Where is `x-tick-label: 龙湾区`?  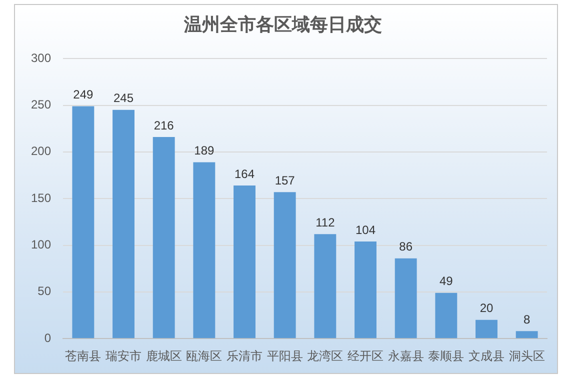 x-tick-label: 龙湾区 is located at coordinates (325, 355).